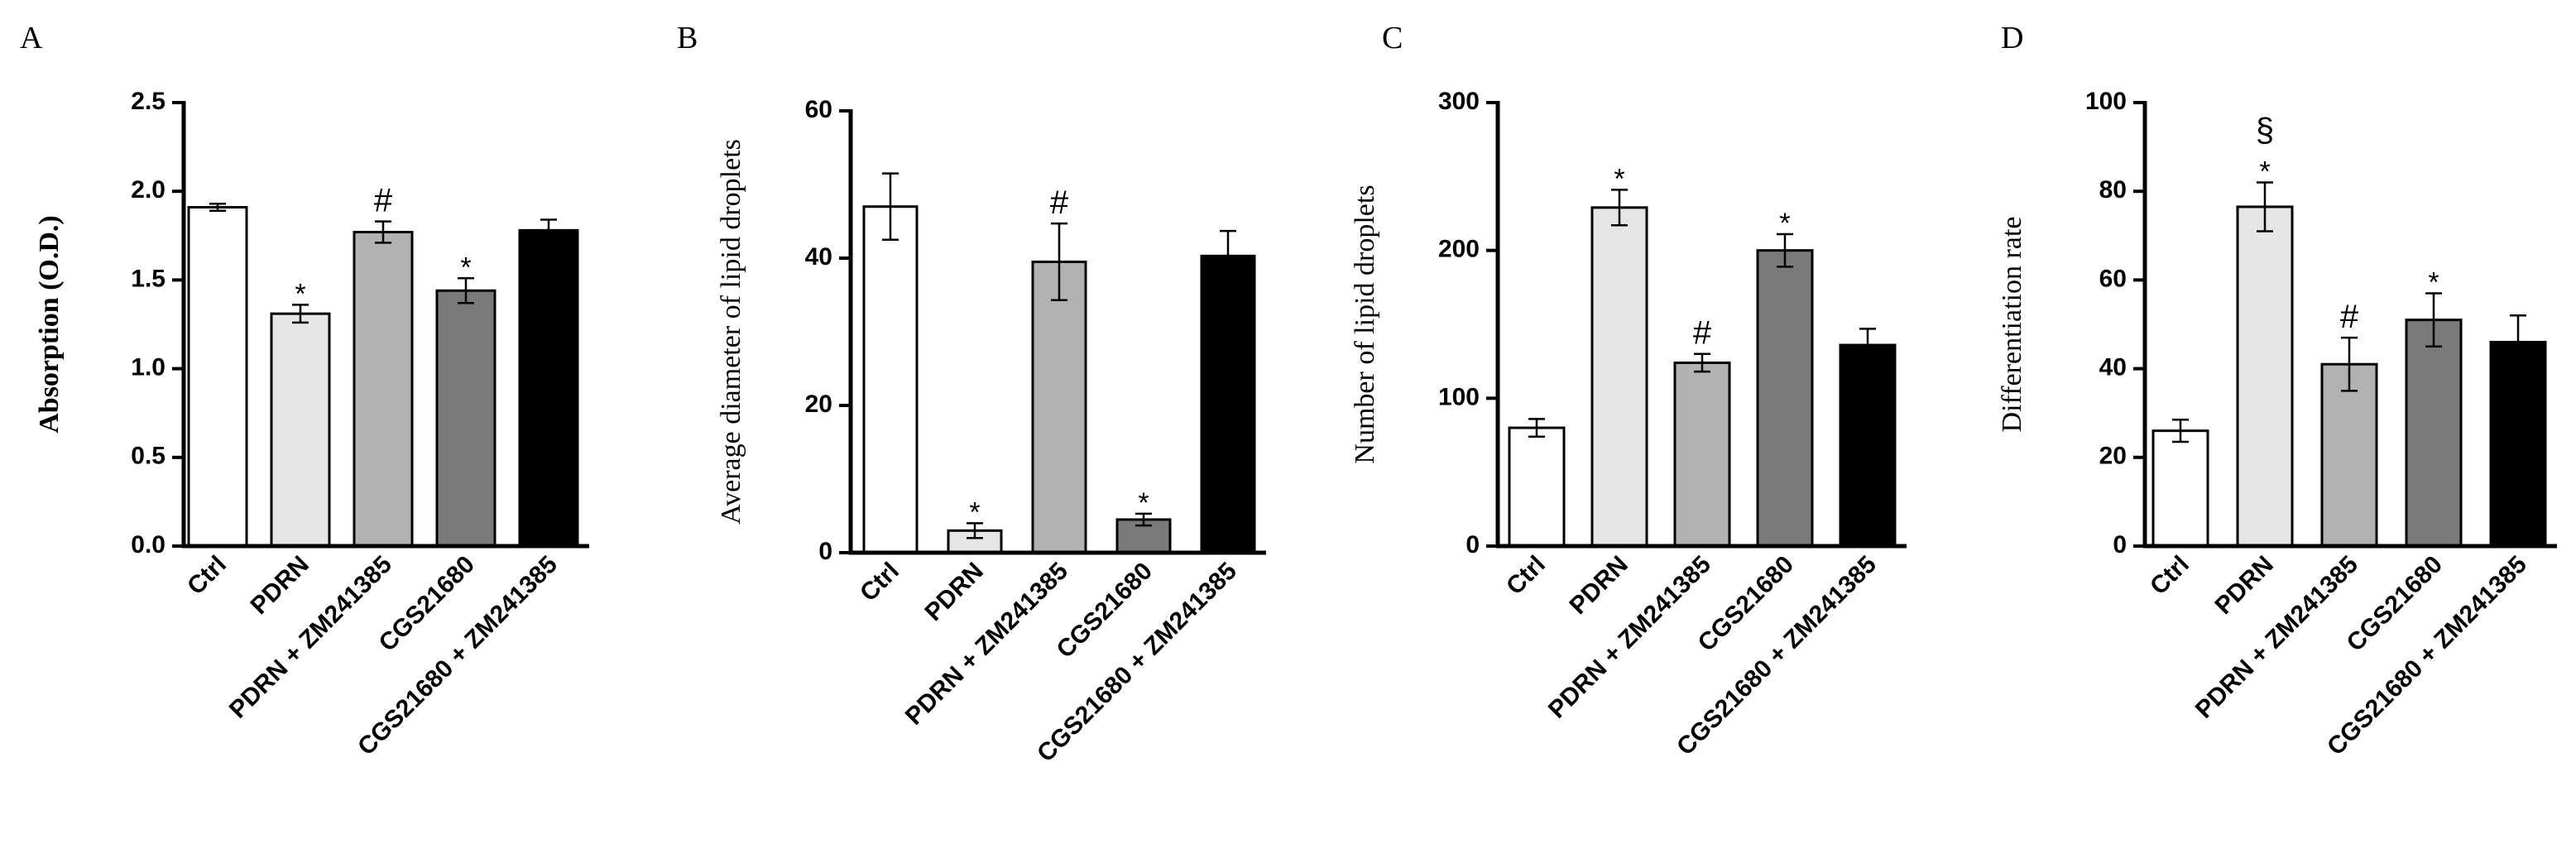  Describe the element at coordinates (148, 456) in the screenshot. I see `y-tick-label: 0.5` at that location.